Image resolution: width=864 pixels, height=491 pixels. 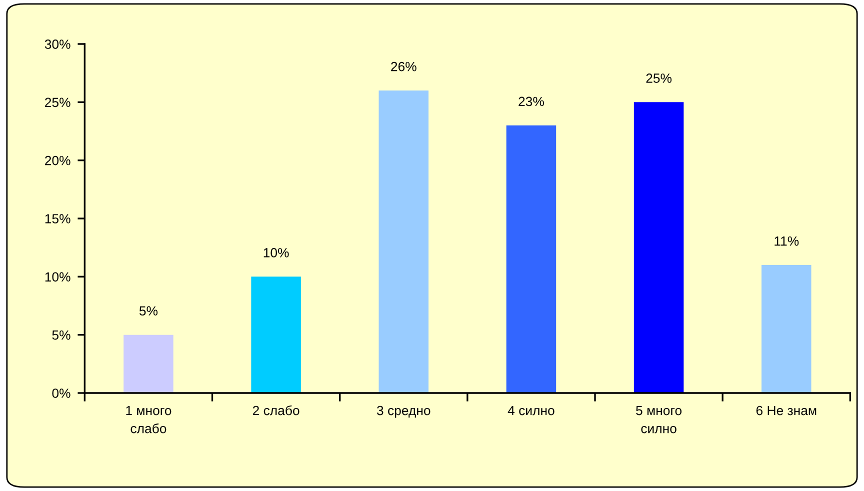 What do you see at coordinates (403, 412) in the screenshot?
I see `x-tick-label: 3 средно` at bounding box center [403, 412].